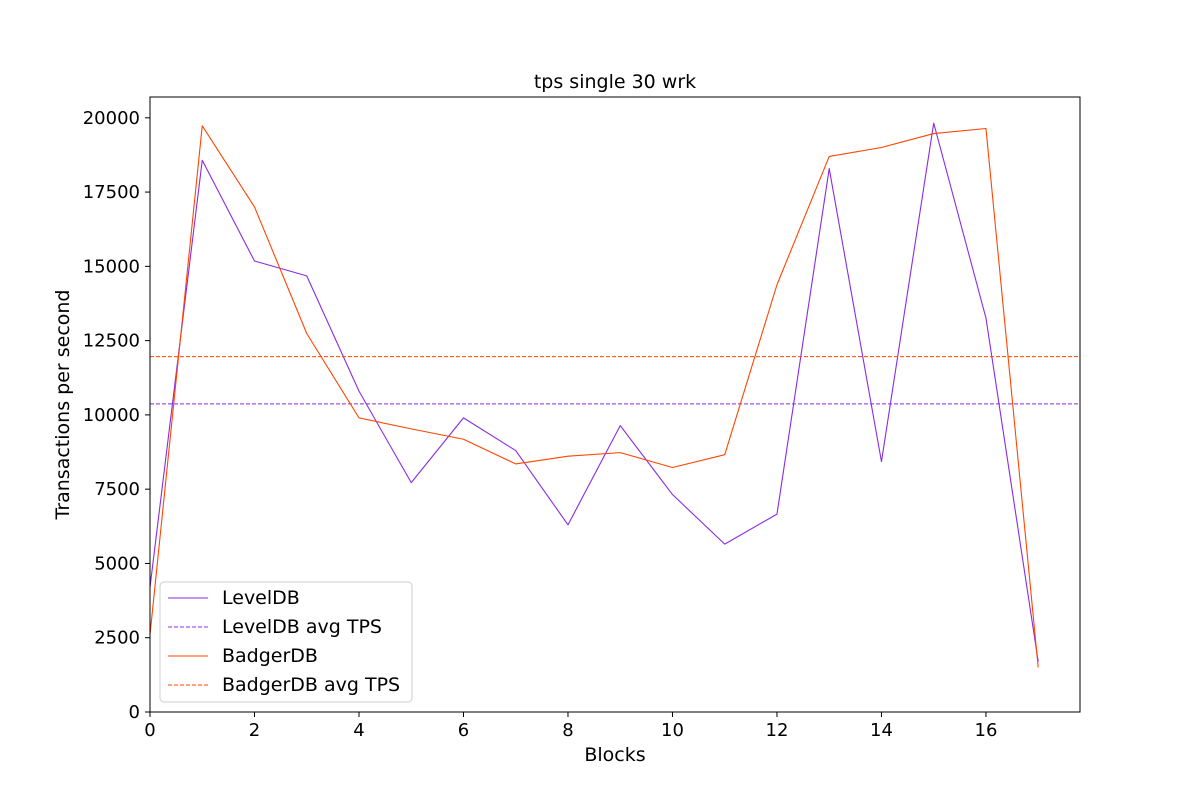  Describe the element at coordinates (614, 755) in the screenshot. I see `x-axis-label: Blocks` at that location.